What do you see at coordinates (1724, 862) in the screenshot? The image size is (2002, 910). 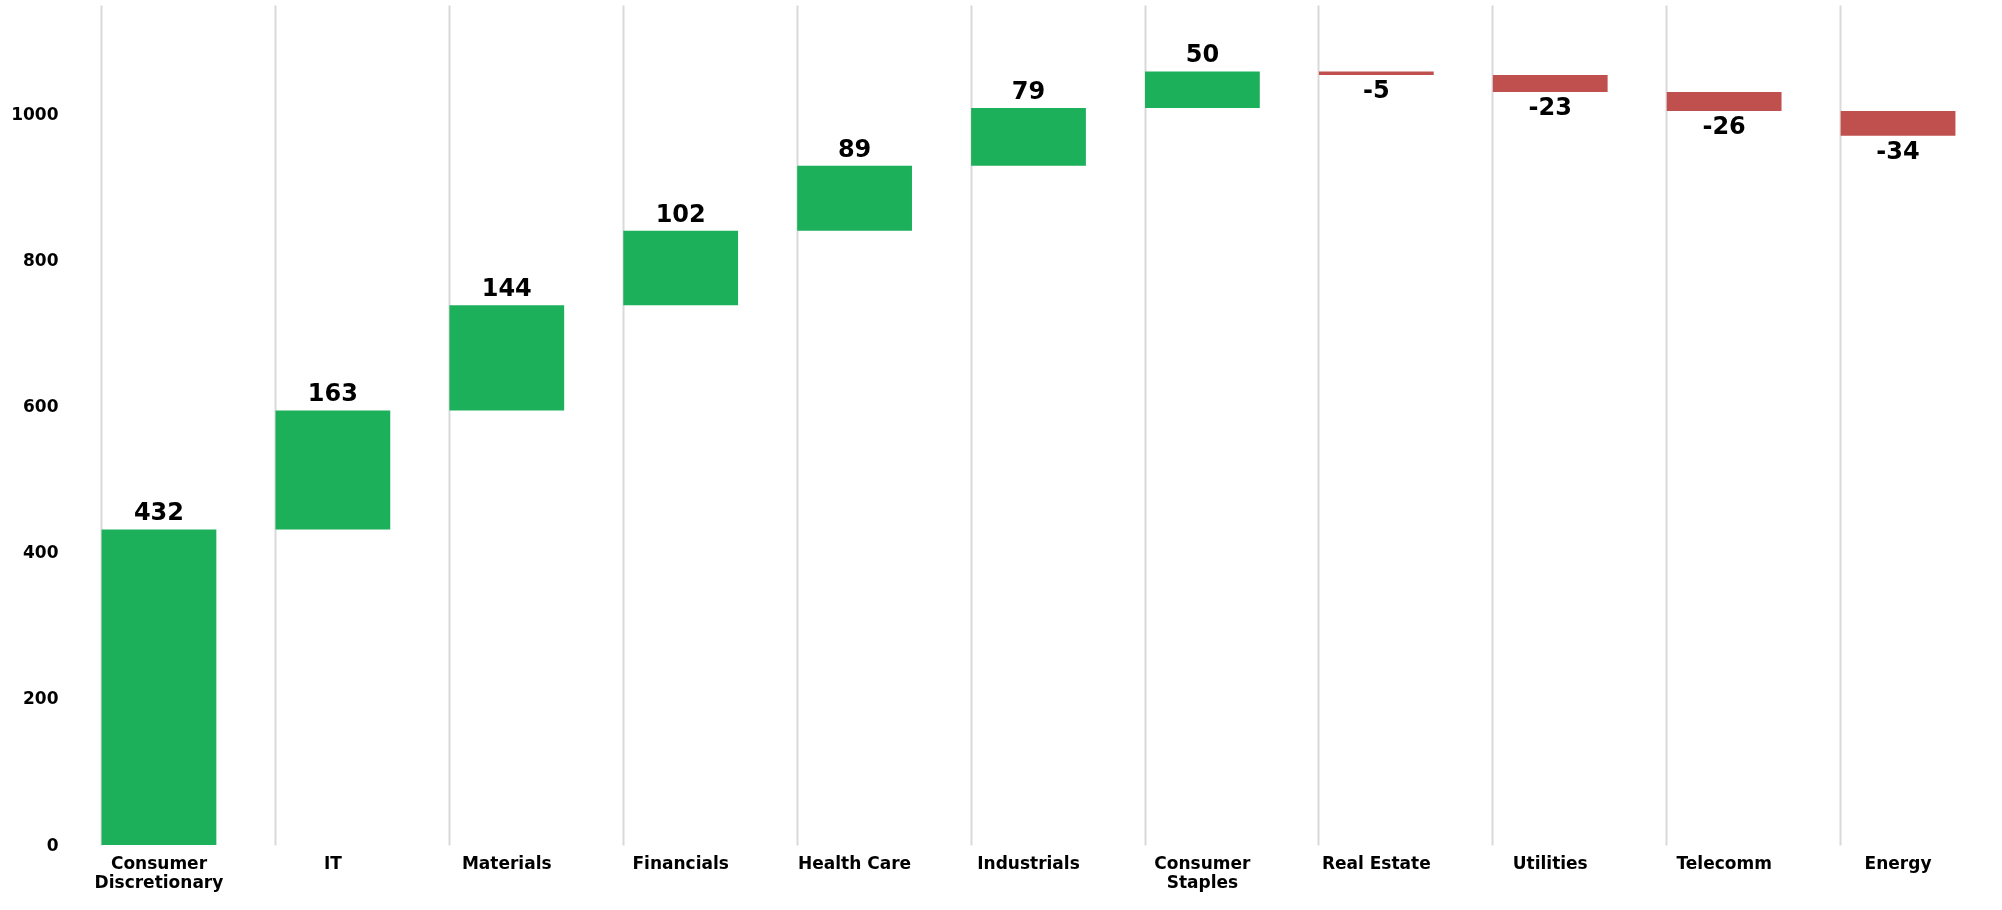 I see `x-tick-label: Telecomm` at bounding box center [1724, 862].